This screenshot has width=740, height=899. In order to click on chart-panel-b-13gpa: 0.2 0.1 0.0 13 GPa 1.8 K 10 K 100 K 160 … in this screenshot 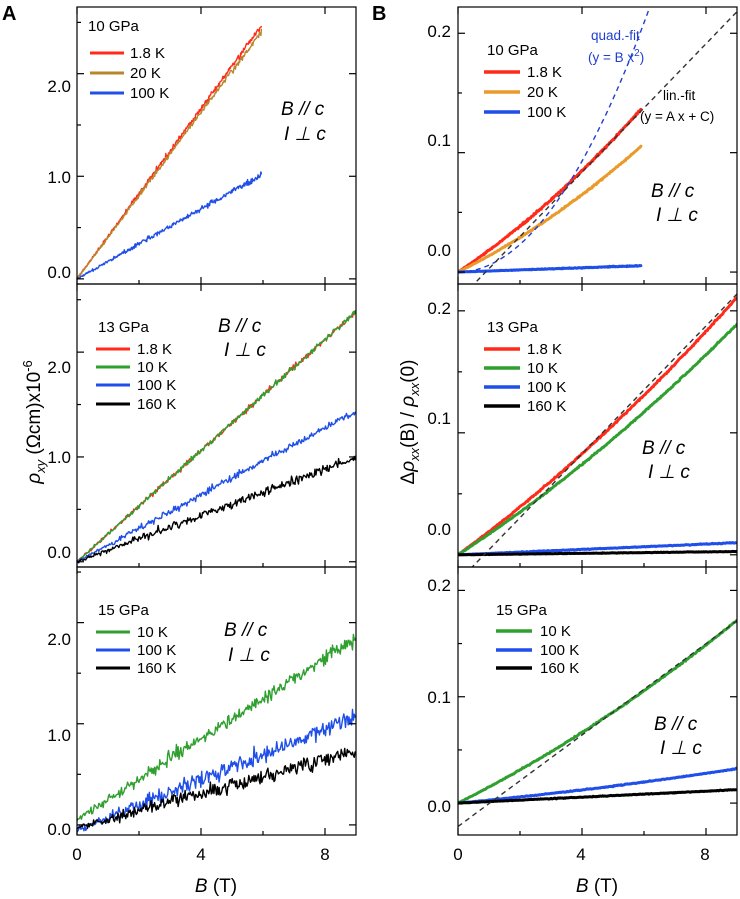, I will do `click(582, 425)`.